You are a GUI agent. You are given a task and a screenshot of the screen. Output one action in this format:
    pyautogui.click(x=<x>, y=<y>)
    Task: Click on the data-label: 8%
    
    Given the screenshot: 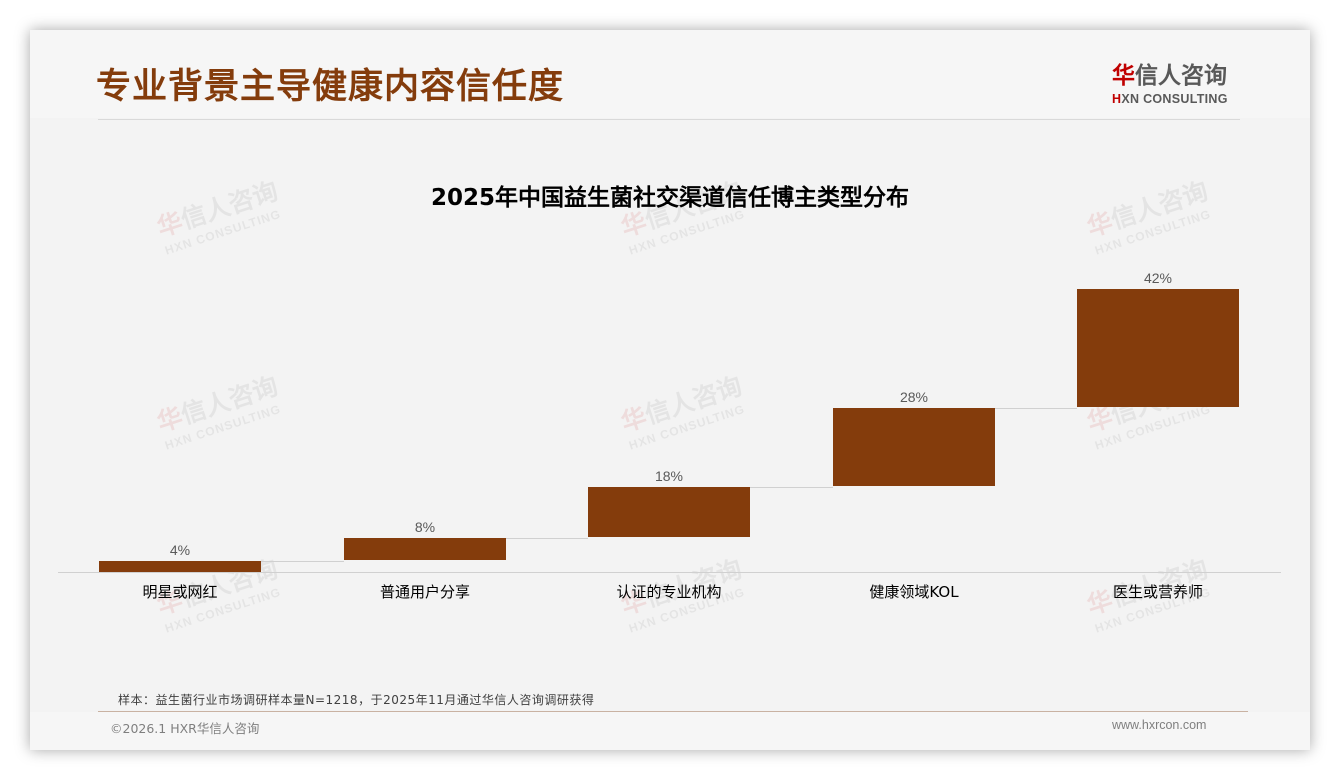 What is the action you would take?
    pyautogui.click(x=425, y=527)
    